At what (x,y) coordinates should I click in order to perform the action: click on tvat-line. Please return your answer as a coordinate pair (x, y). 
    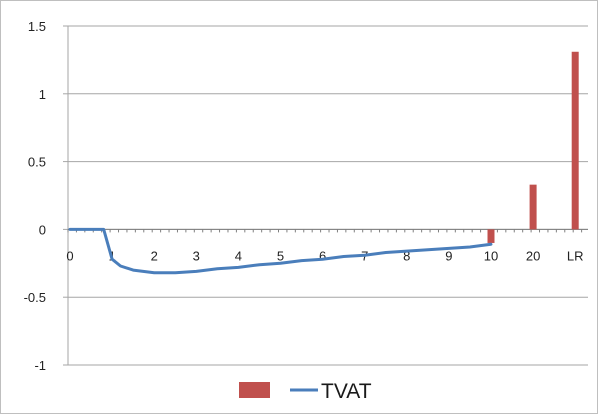
    Looking at the image, I should click on (280, 251).